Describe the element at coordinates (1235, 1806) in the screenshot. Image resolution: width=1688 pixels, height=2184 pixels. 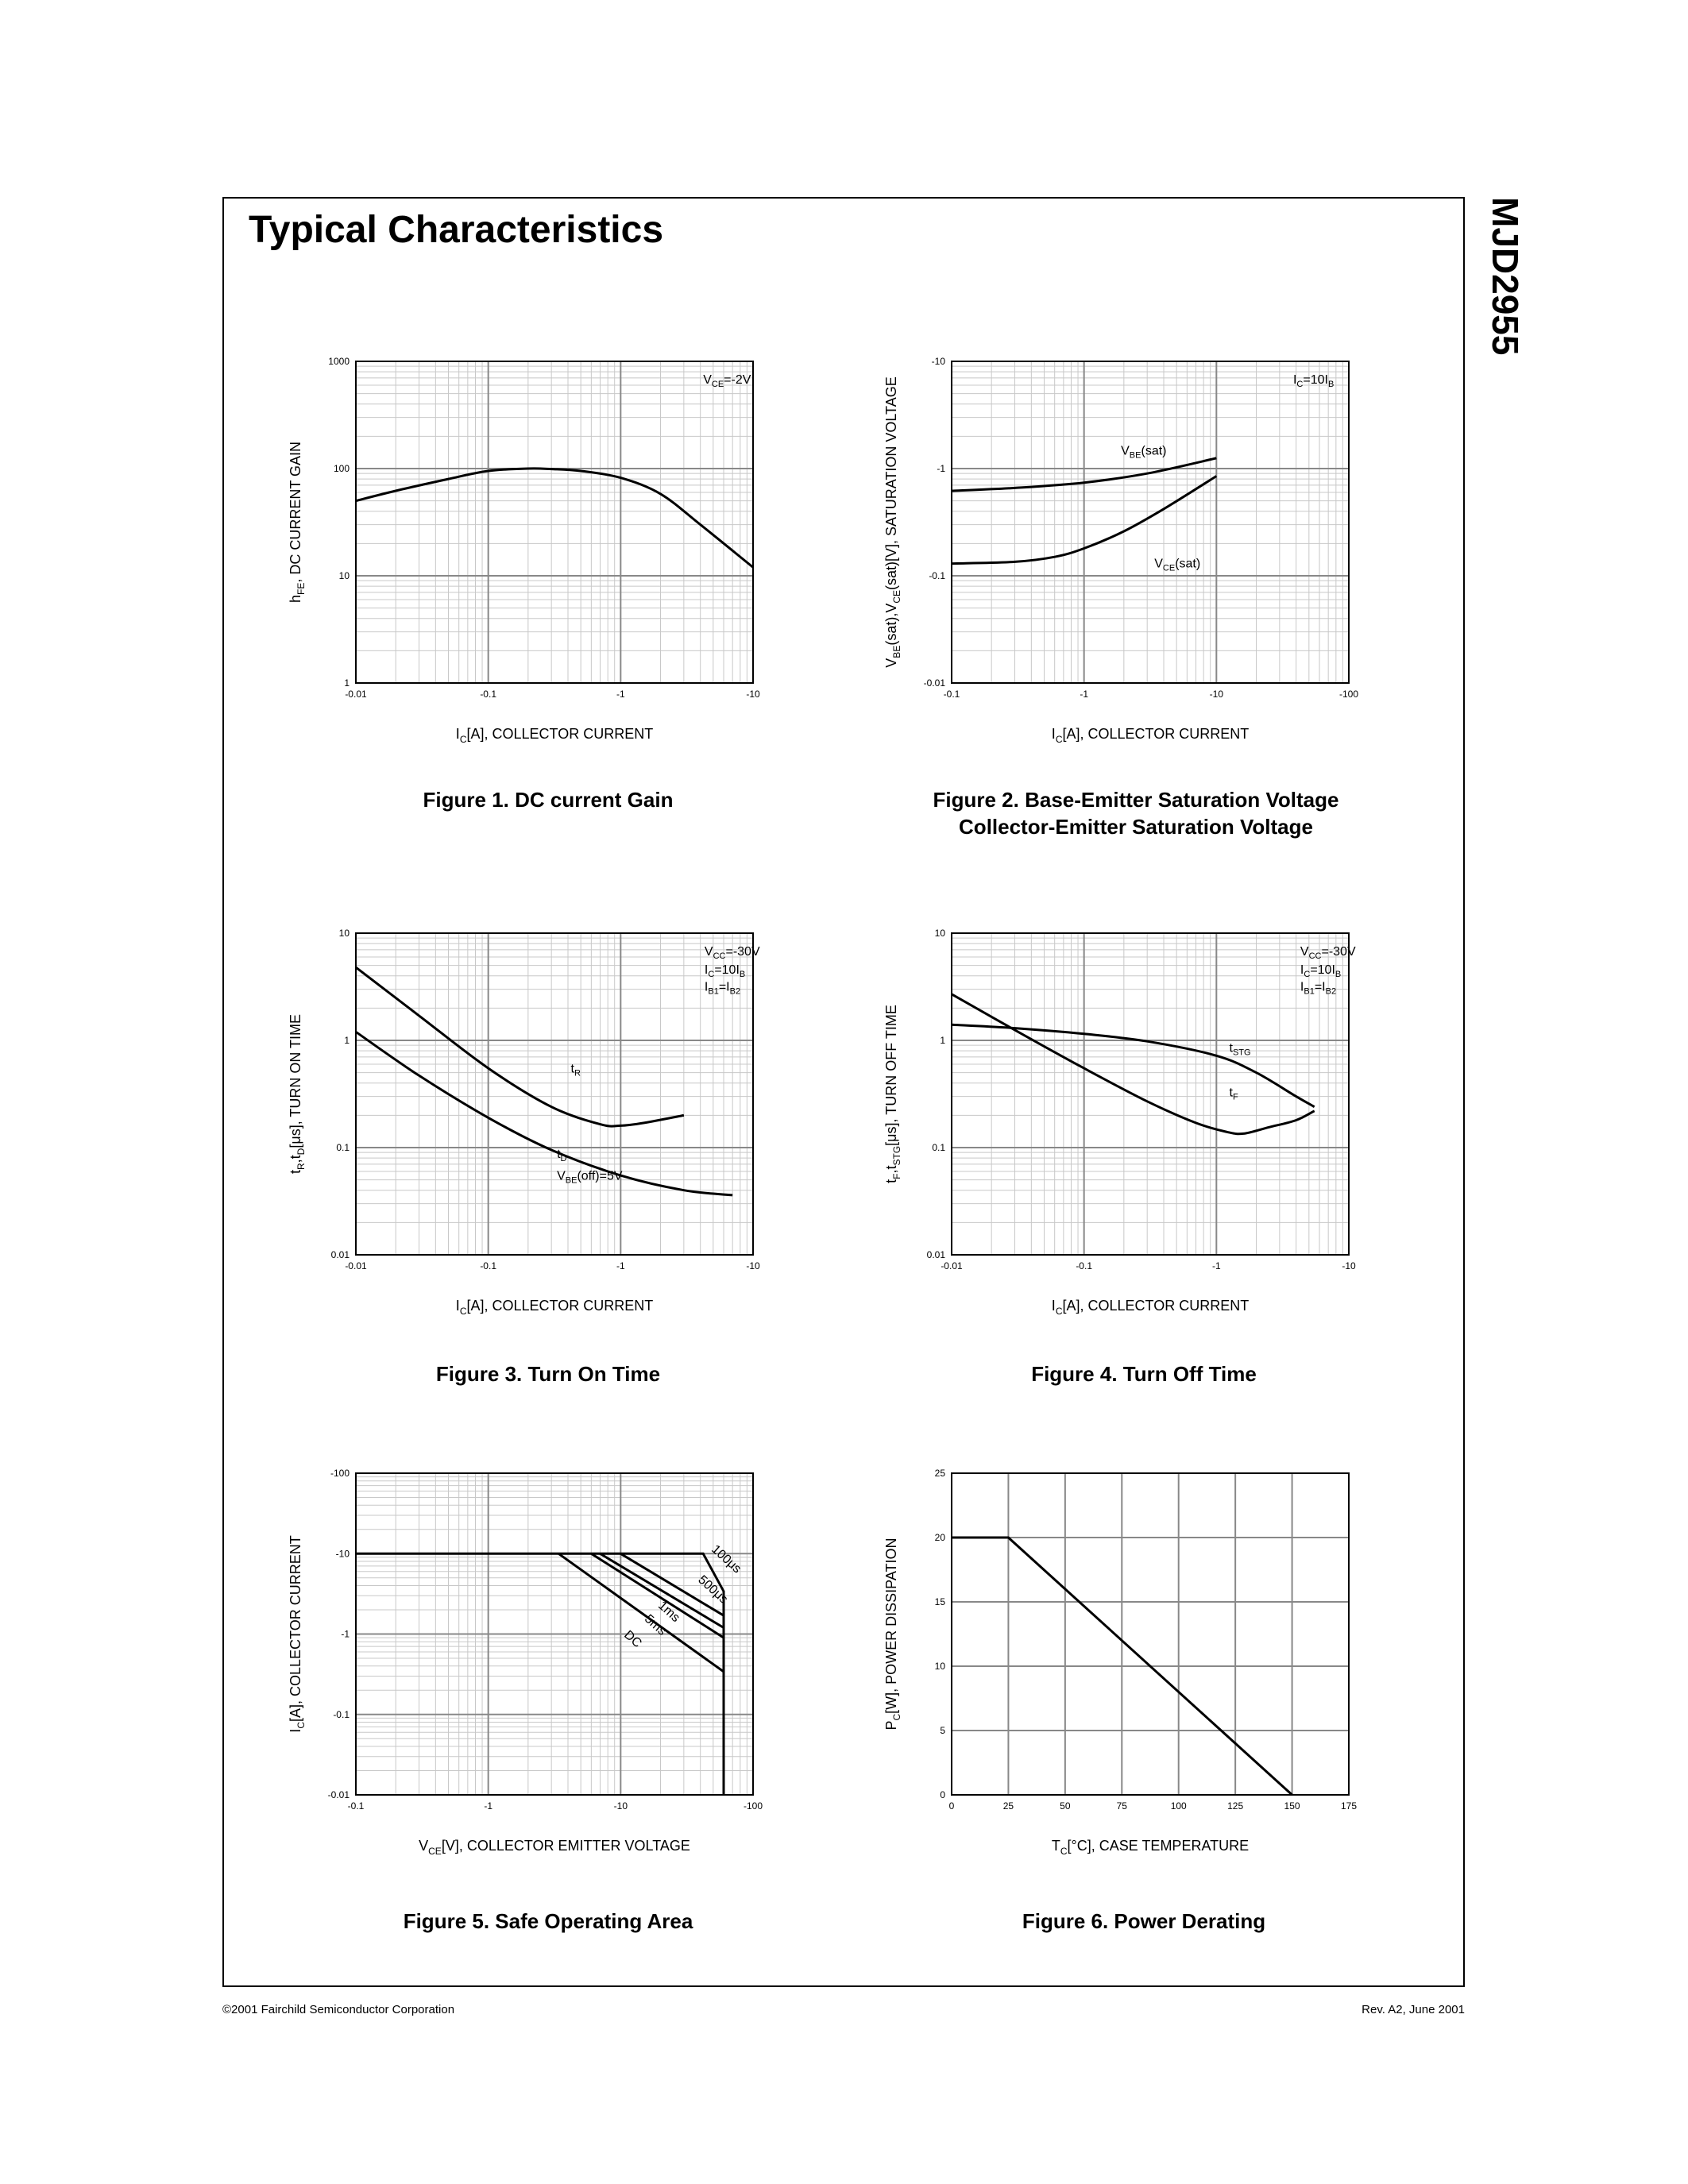
I see `x-tick-label: 125` at that location.